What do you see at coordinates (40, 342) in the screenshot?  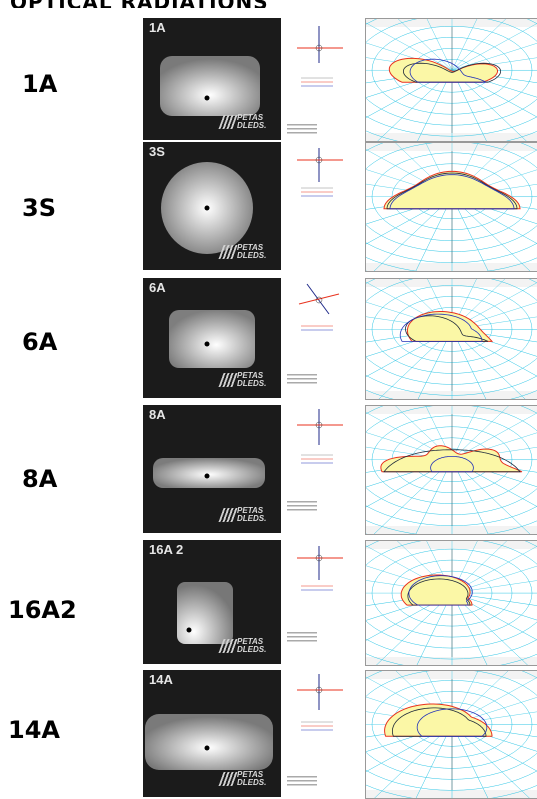 I see `row-label: 6A` at bounding box center [40, 342].